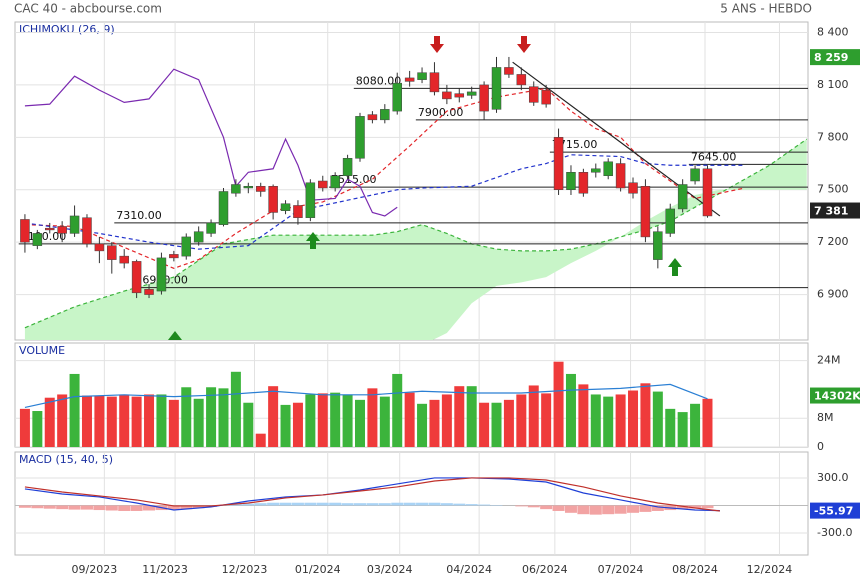 This screenshot has height=584, width=860. Describe the element at coordinates (165, 569) in the screenshot. I see `x-tick-label: 11/2023` at that location.